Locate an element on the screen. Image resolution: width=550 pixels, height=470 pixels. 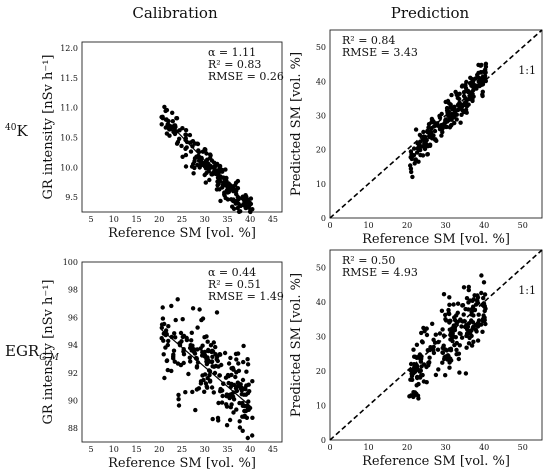
row-label-egr-main: EGR is located at coordinates (22, 351).